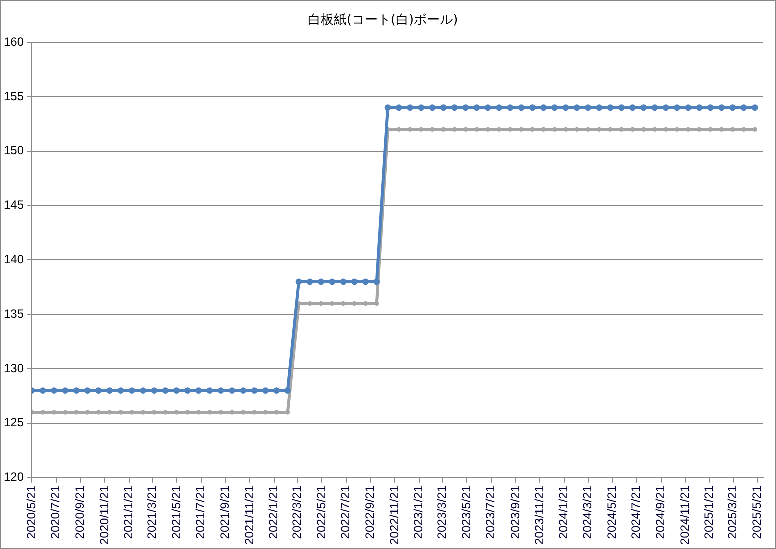  Describe the element at coordinates (55, 513) in the screenshot. I see `x-tick-label: 2020/7/21` at that location.